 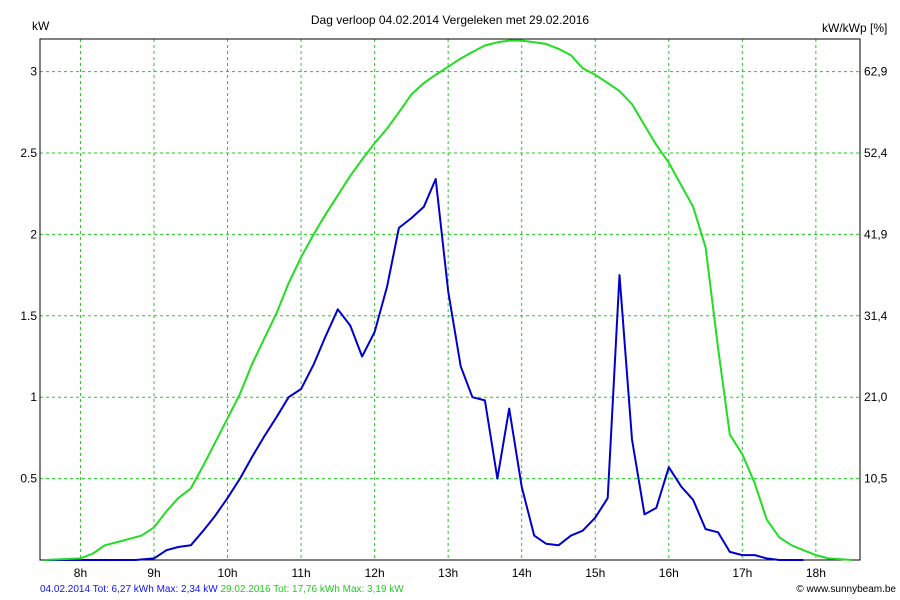 What do you see at coordinates (854, 28) in the screenshot?
I see `y-axis-right-label: kW/kWp [%]` at bounding box center [854, 28].